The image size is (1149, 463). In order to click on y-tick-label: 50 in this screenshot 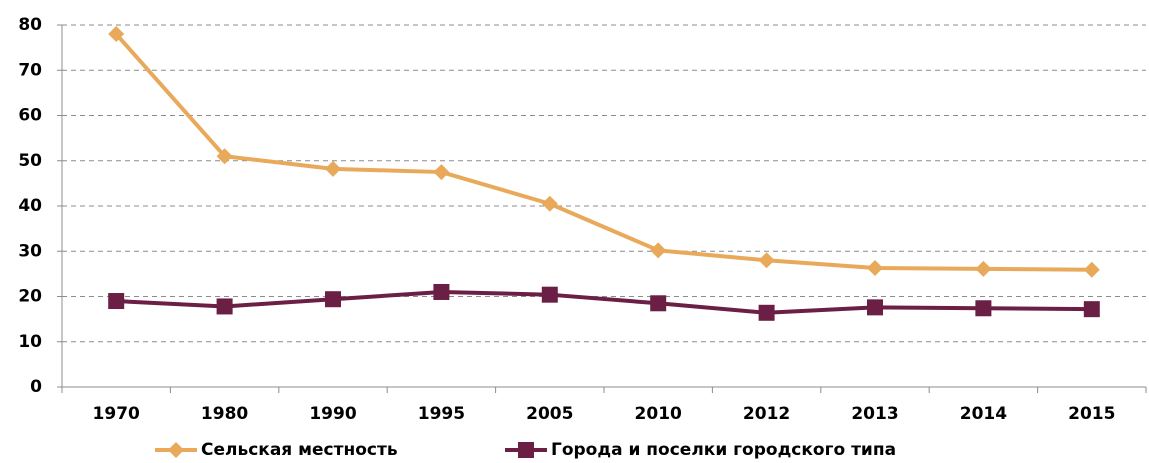, I will do `click(30, 161)`.